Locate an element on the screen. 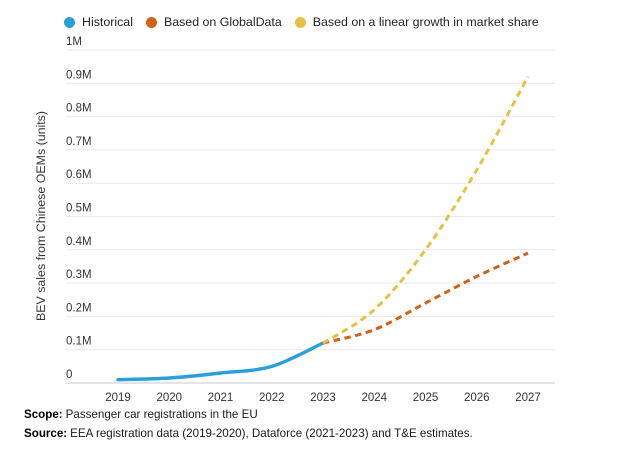 The image size is (626, 451). legend-label: Historical is located at coordinates (107, 22).